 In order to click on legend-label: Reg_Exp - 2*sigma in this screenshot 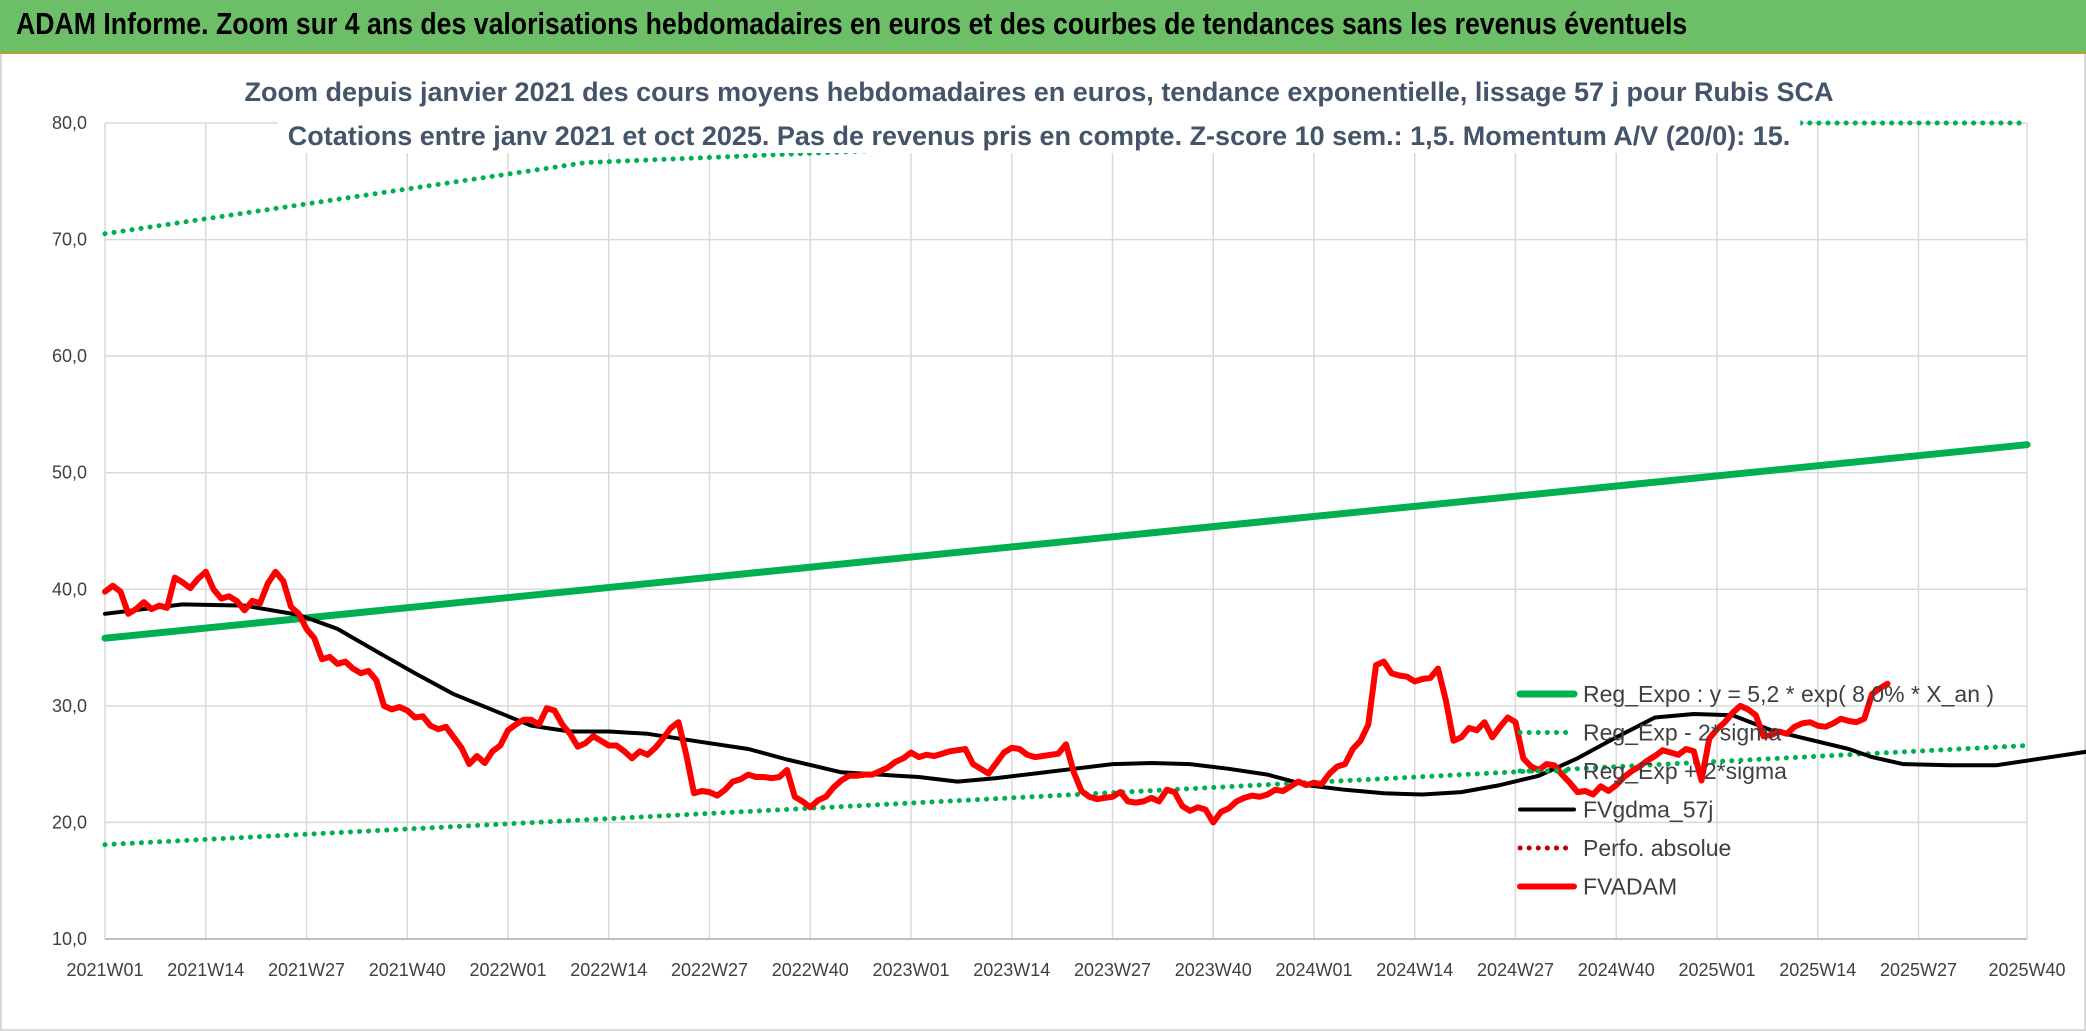, I will do `click(1682, 733)`.